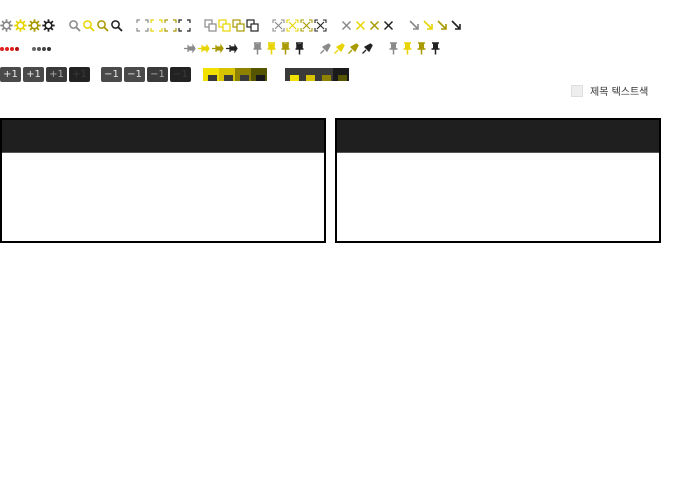 The image size is (684, 500). Describe the element at coordinates (170, 25) in the screenshot. I see `select-olive-icon` at that location.